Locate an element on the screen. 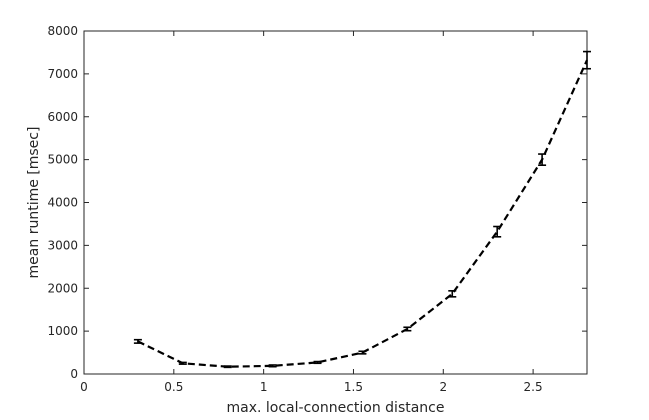 Image resolution: width=649 pixels, height=420 pixels. y-tick-label: 8000 is located at coordinates (62, 31).